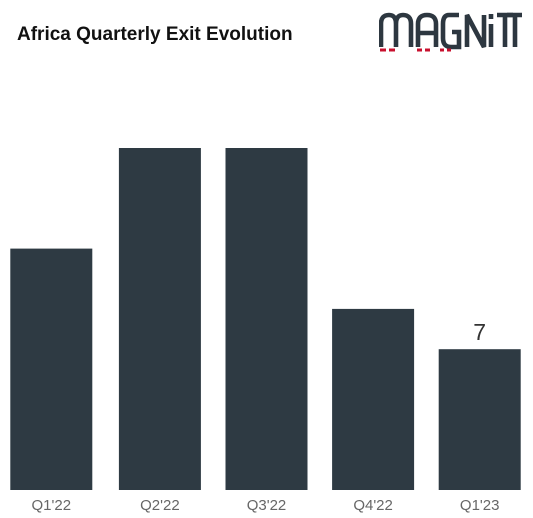 The height and width of the screenshot is (518, 533). What do you see at coordinates (51, 369) in the screenshot?
I see `bar-Q1'22` at bounding box center [51, 369].